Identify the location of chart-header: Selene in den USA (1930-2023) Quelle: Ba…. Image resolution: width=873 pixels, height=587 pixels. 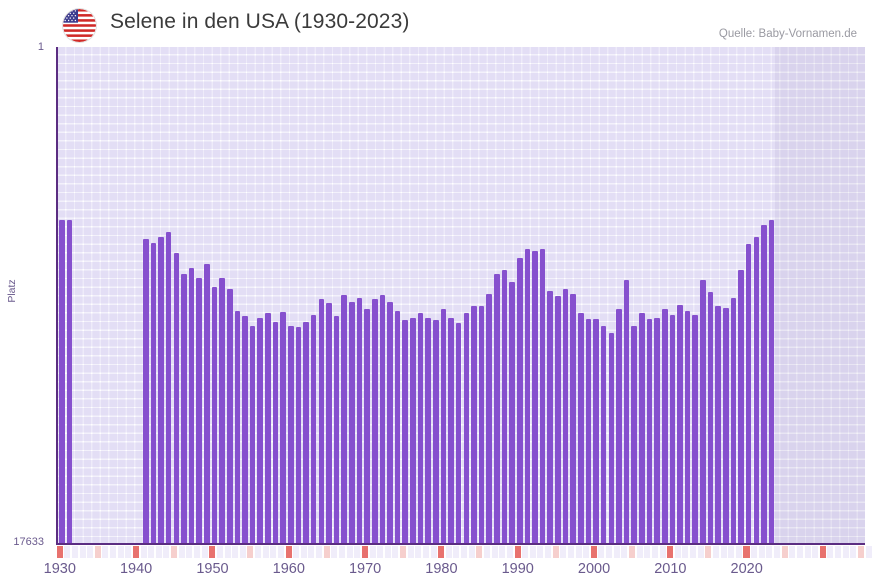
(436, 23).